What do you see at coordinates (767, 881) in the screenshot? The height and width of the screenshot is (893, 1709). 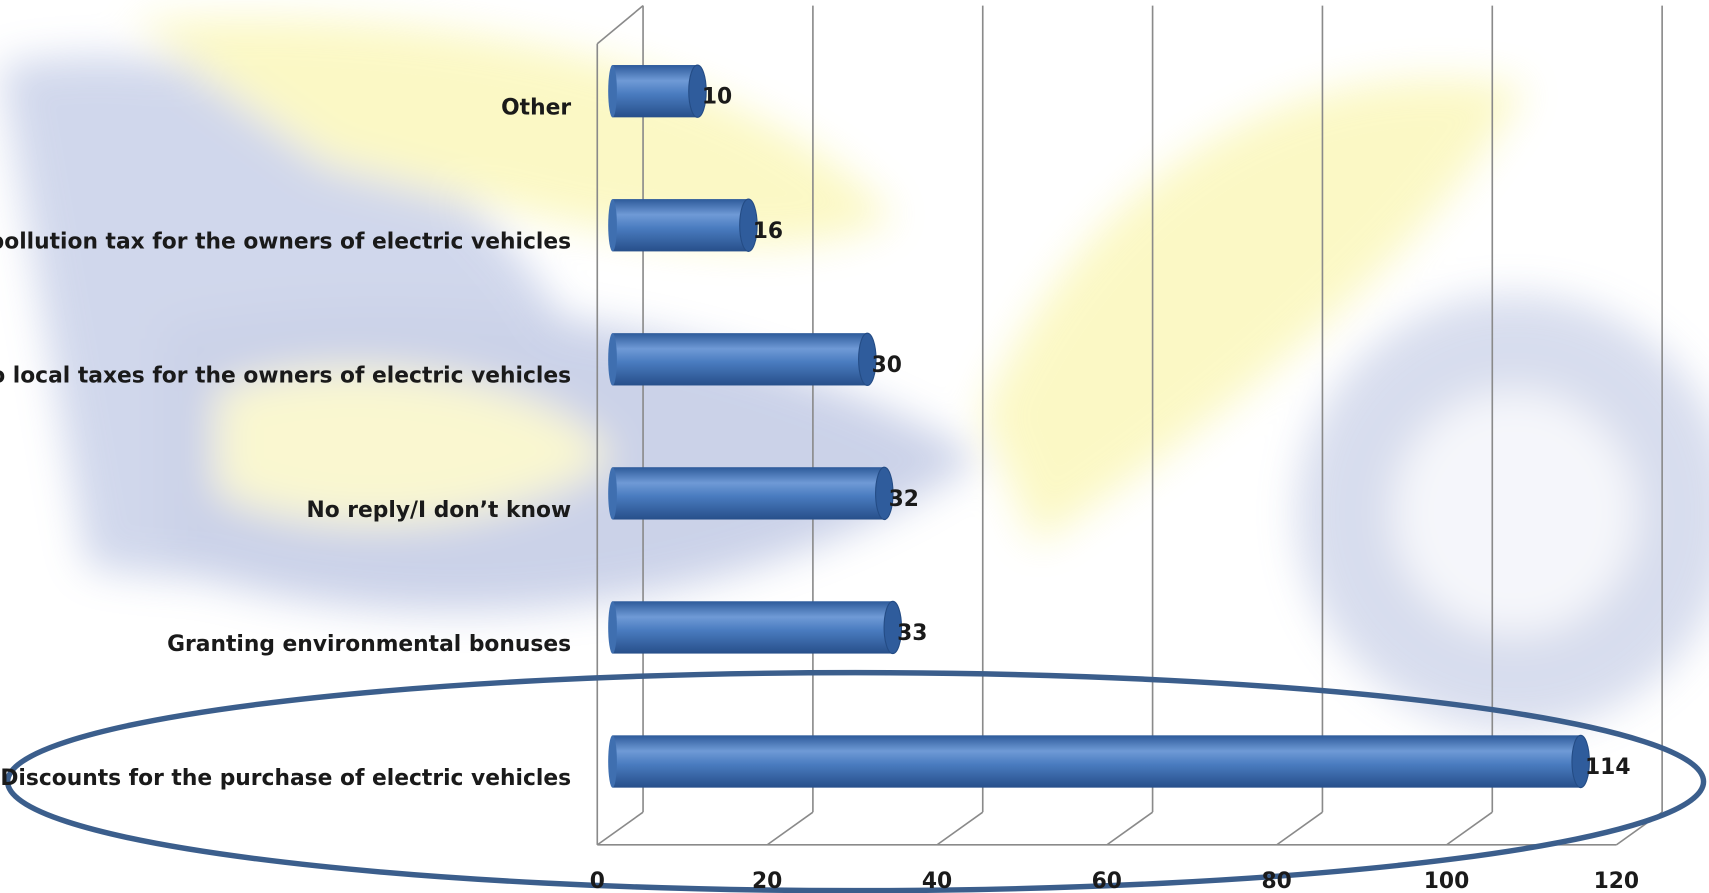 I see `x-tick-label: 20` at bounding box center [767, 881].